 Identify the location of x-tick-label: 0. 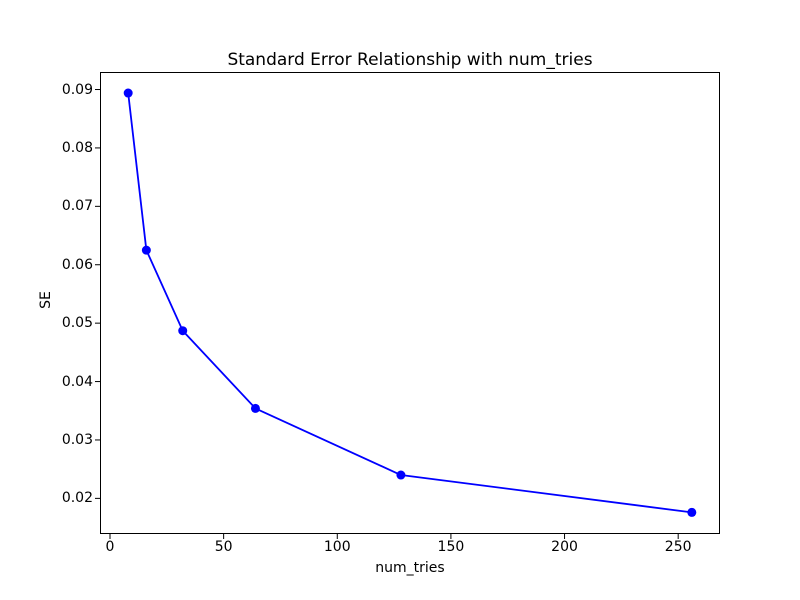
(110, 547).